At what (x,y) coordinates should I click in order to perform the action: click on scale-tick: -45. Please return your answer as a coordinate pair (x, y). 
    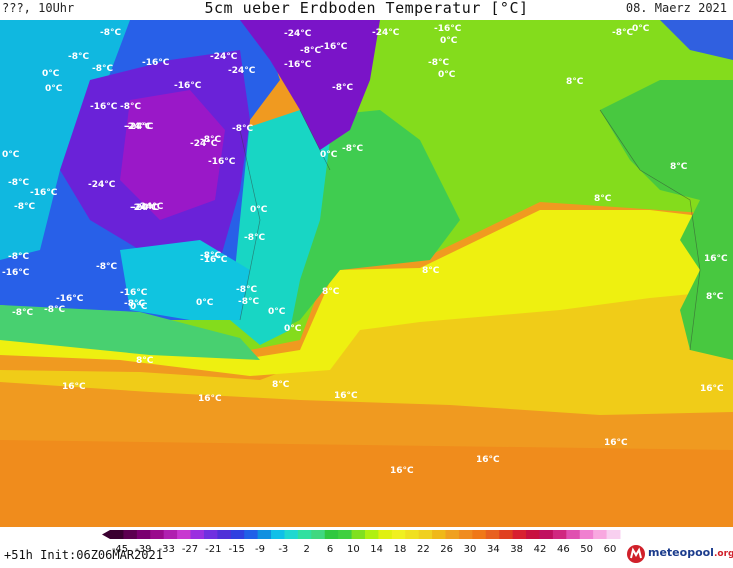
    Looking at the image, I should click on (120, 549).